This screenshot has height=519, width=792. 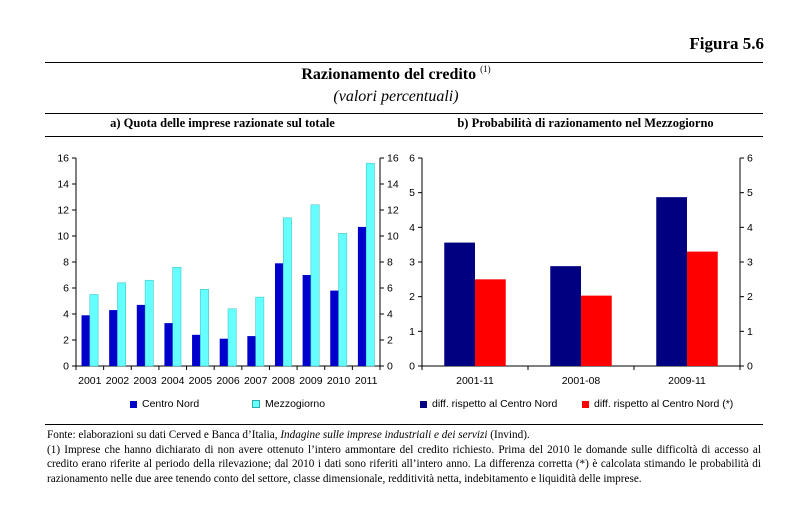 I want to click on chart-a-ytick-label-right: 10, so click(x=393, y=237).